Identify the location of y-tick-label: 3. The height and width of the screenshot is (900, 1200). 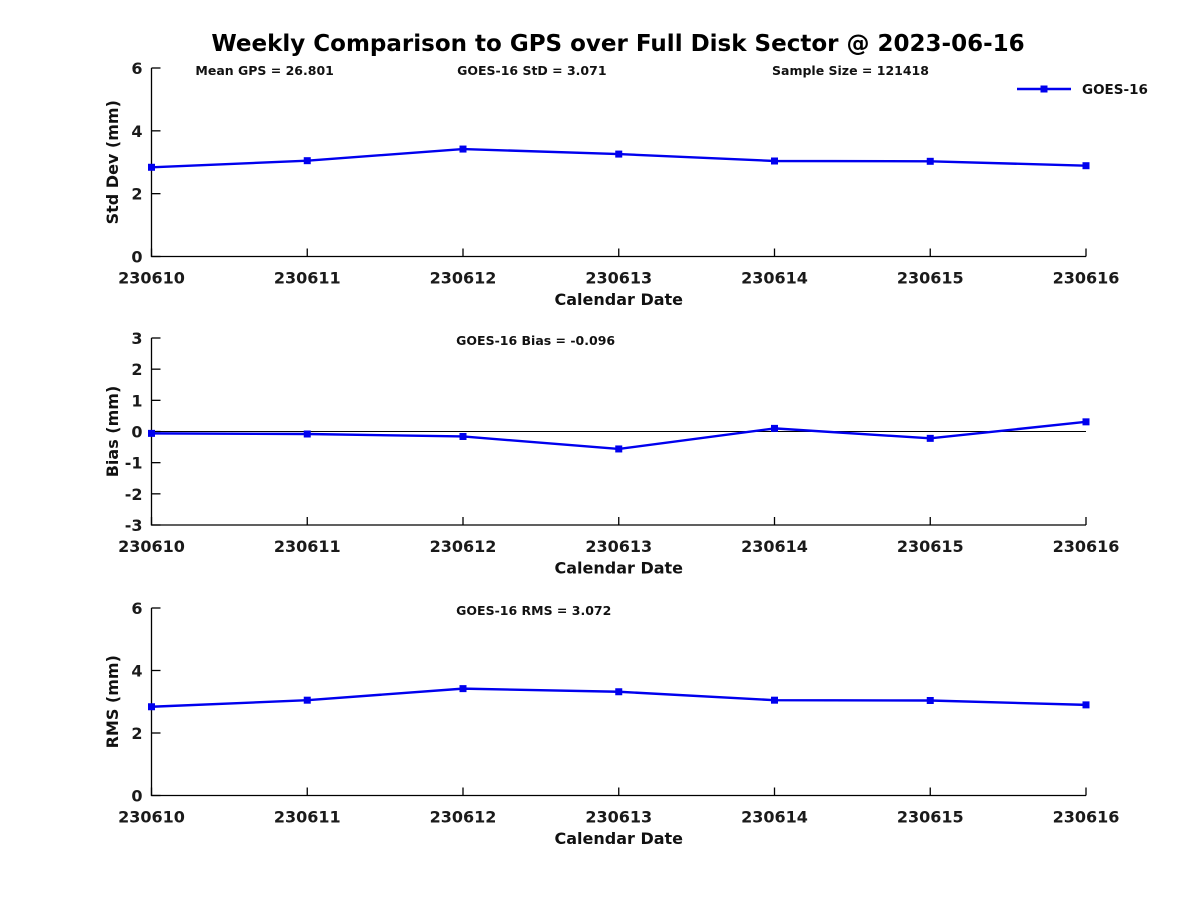
(136, 338).